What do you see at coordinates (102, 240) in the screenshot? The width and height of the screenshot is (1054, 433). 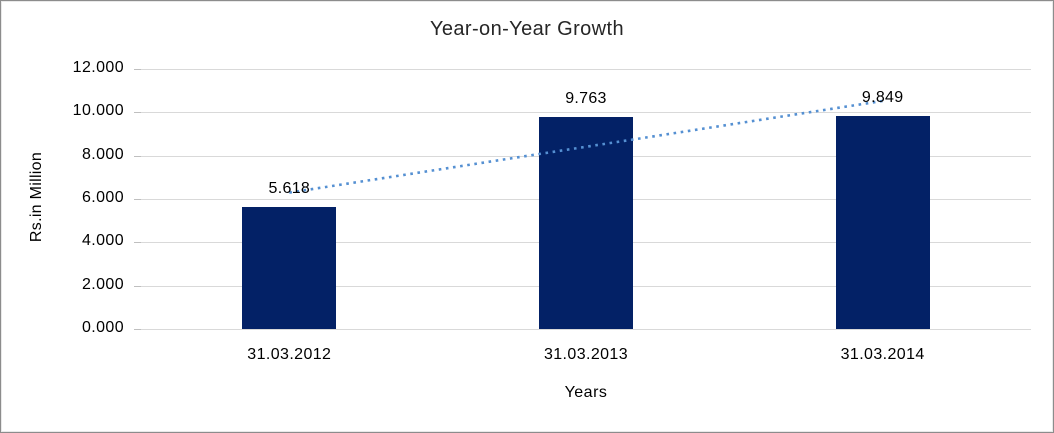 I see `y-tick-label: 4.000` at bounding box center [102, 240].